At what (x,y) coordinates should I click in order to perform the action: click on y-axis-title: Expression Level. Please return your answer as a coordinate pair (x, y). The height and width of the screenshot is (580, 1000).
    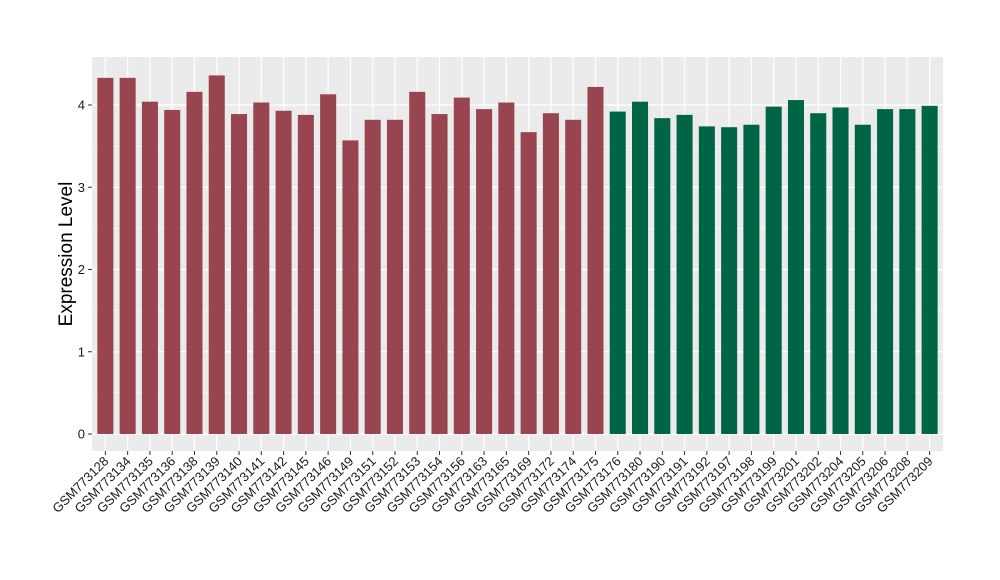
    Looking at the image, I should click on (66, 254).